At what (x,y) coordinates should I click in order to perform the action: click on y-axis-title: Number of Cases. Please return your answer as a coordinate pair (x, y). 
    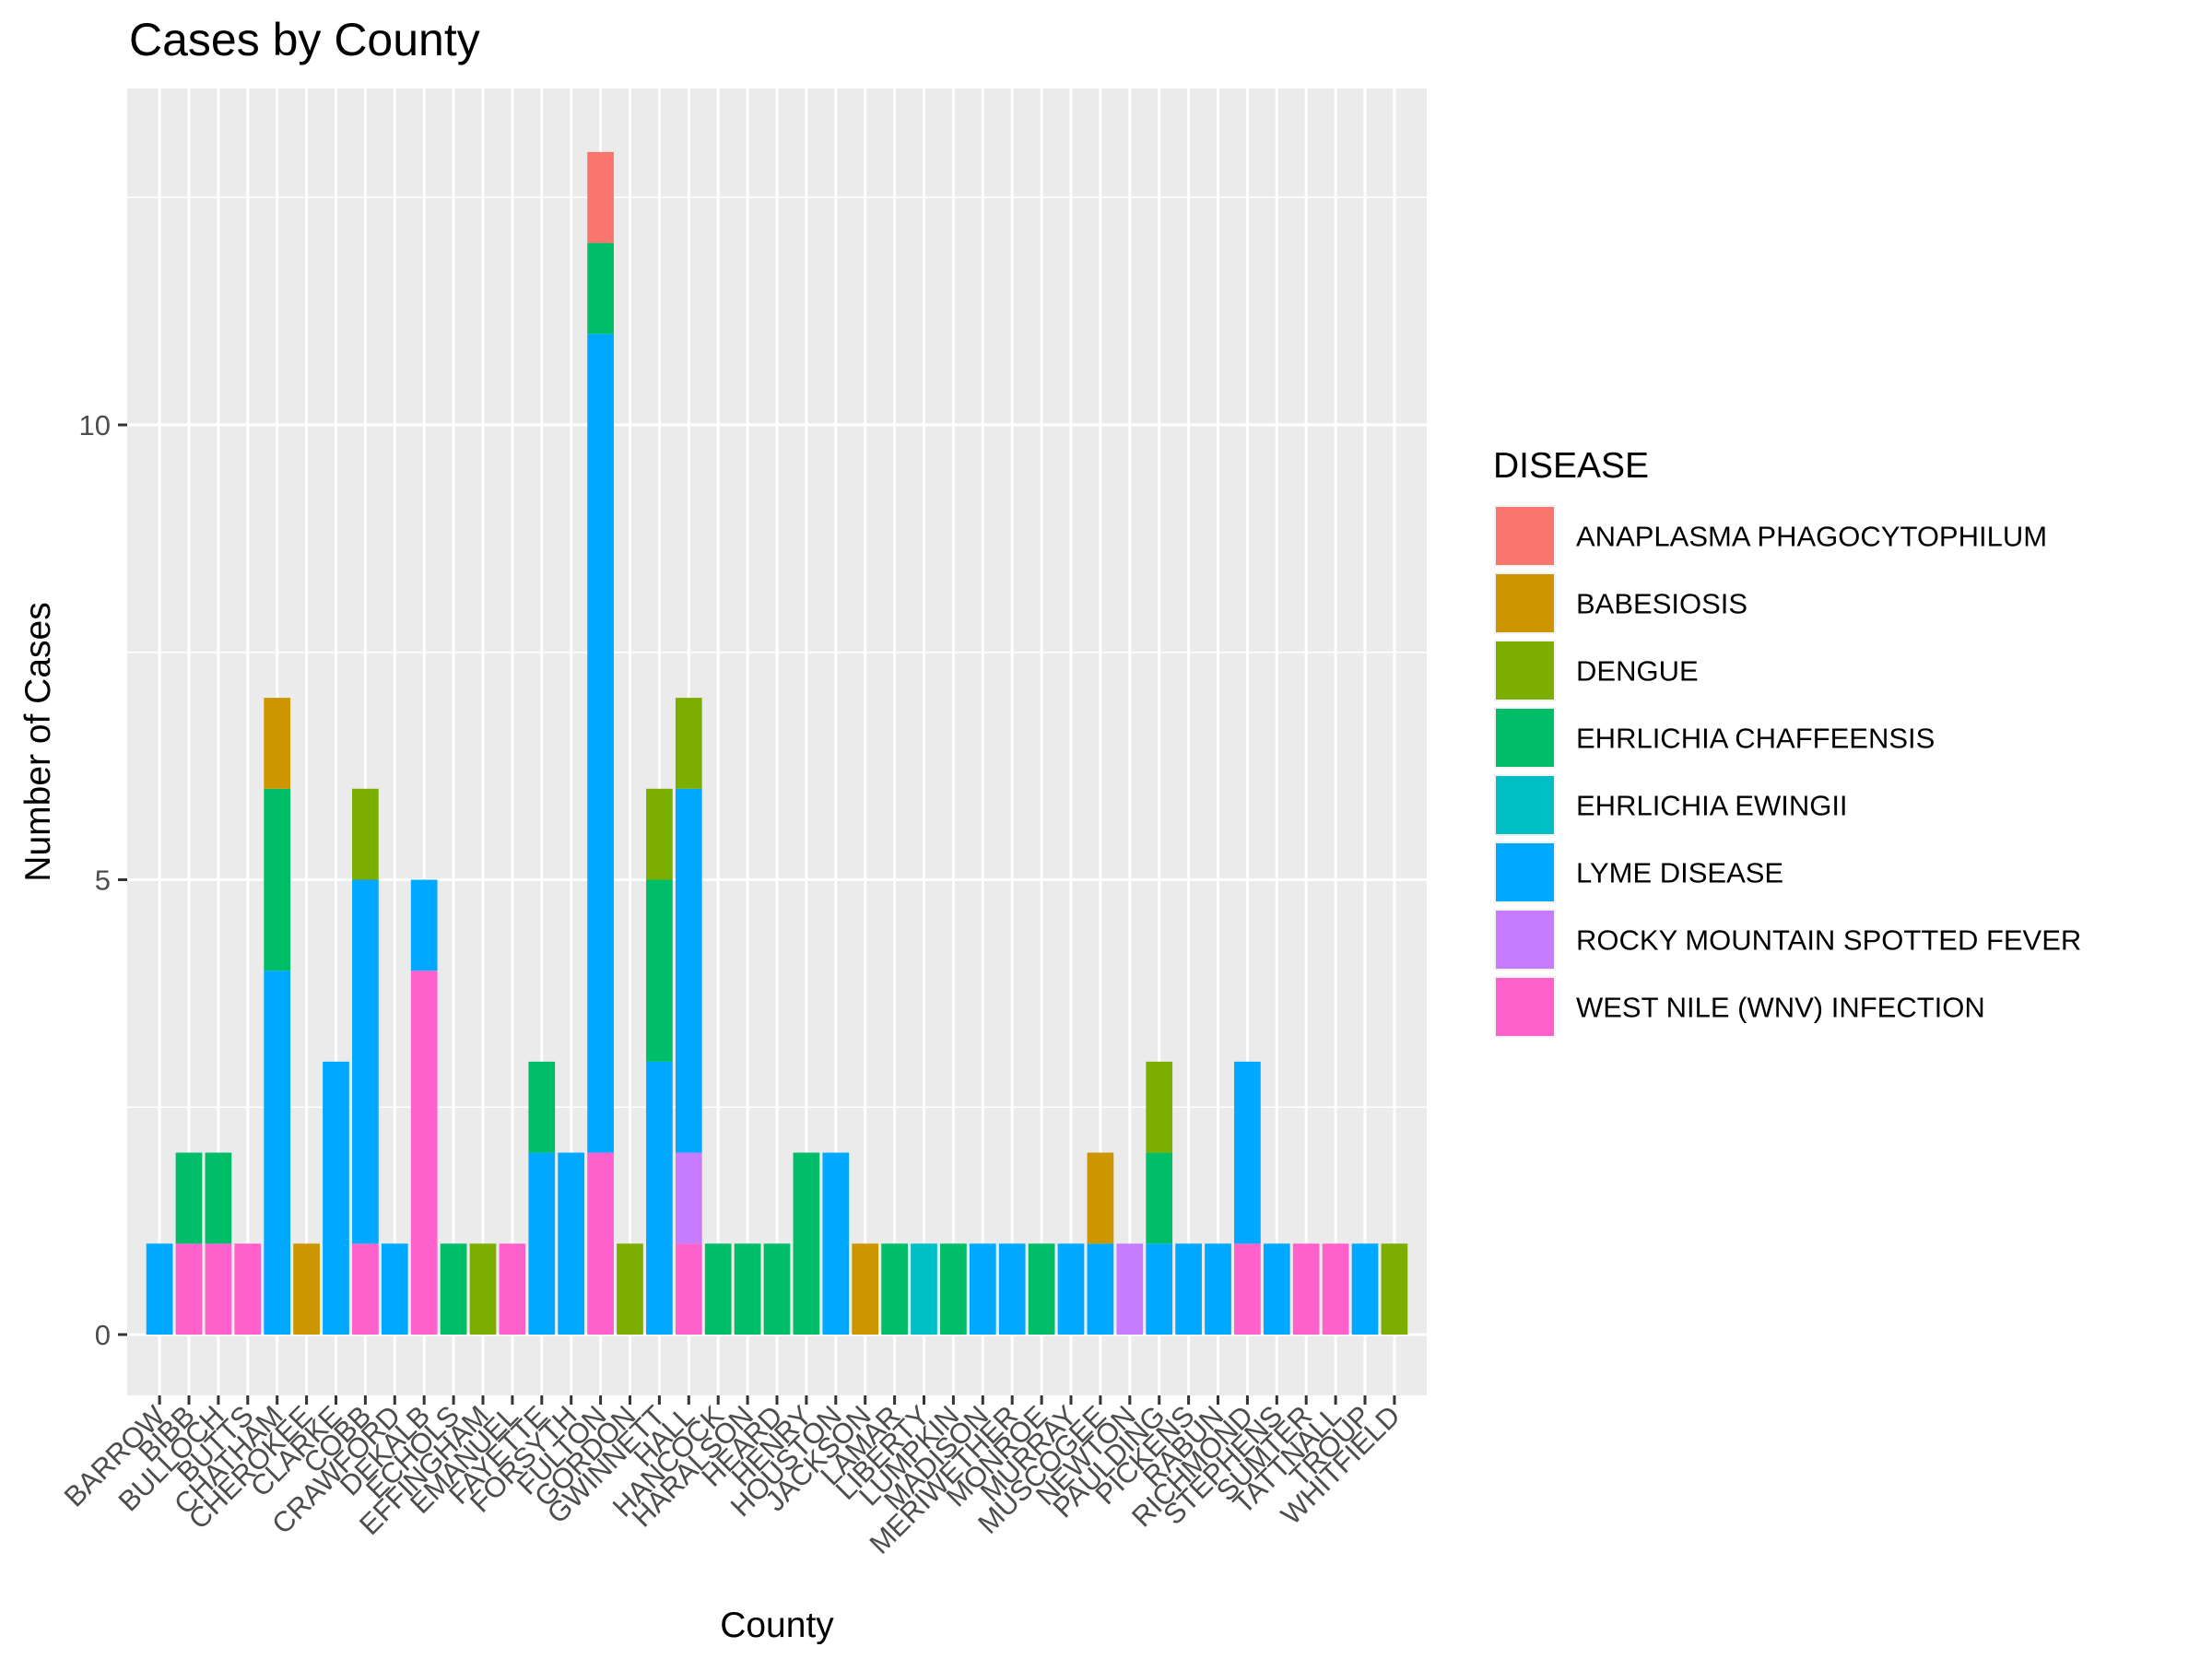
    Looking at the image, I should click on (38, 741).